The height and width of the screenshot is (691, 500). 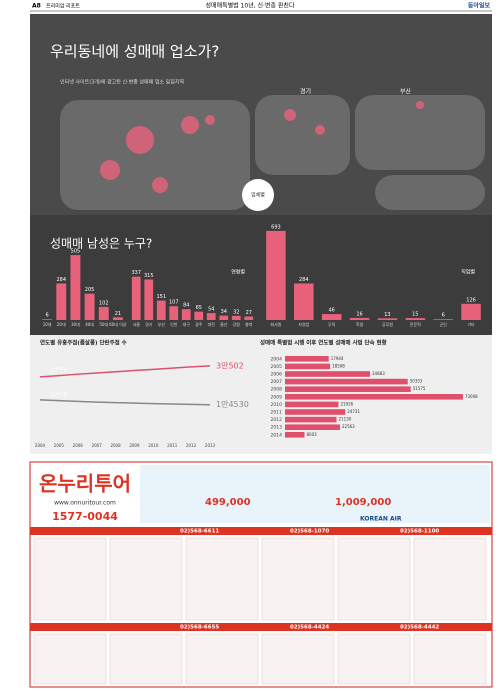 What do you see at coordinates (40, 445) in the screenshot?
I see `x-tick-label: 2004` at bounding box center [40, 445].